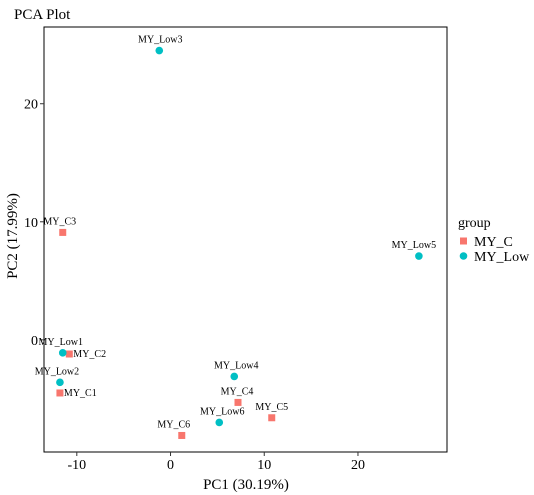 This screenshot has height=495, width=534. I want to click on data-point-my-c2, so click(69, 354).